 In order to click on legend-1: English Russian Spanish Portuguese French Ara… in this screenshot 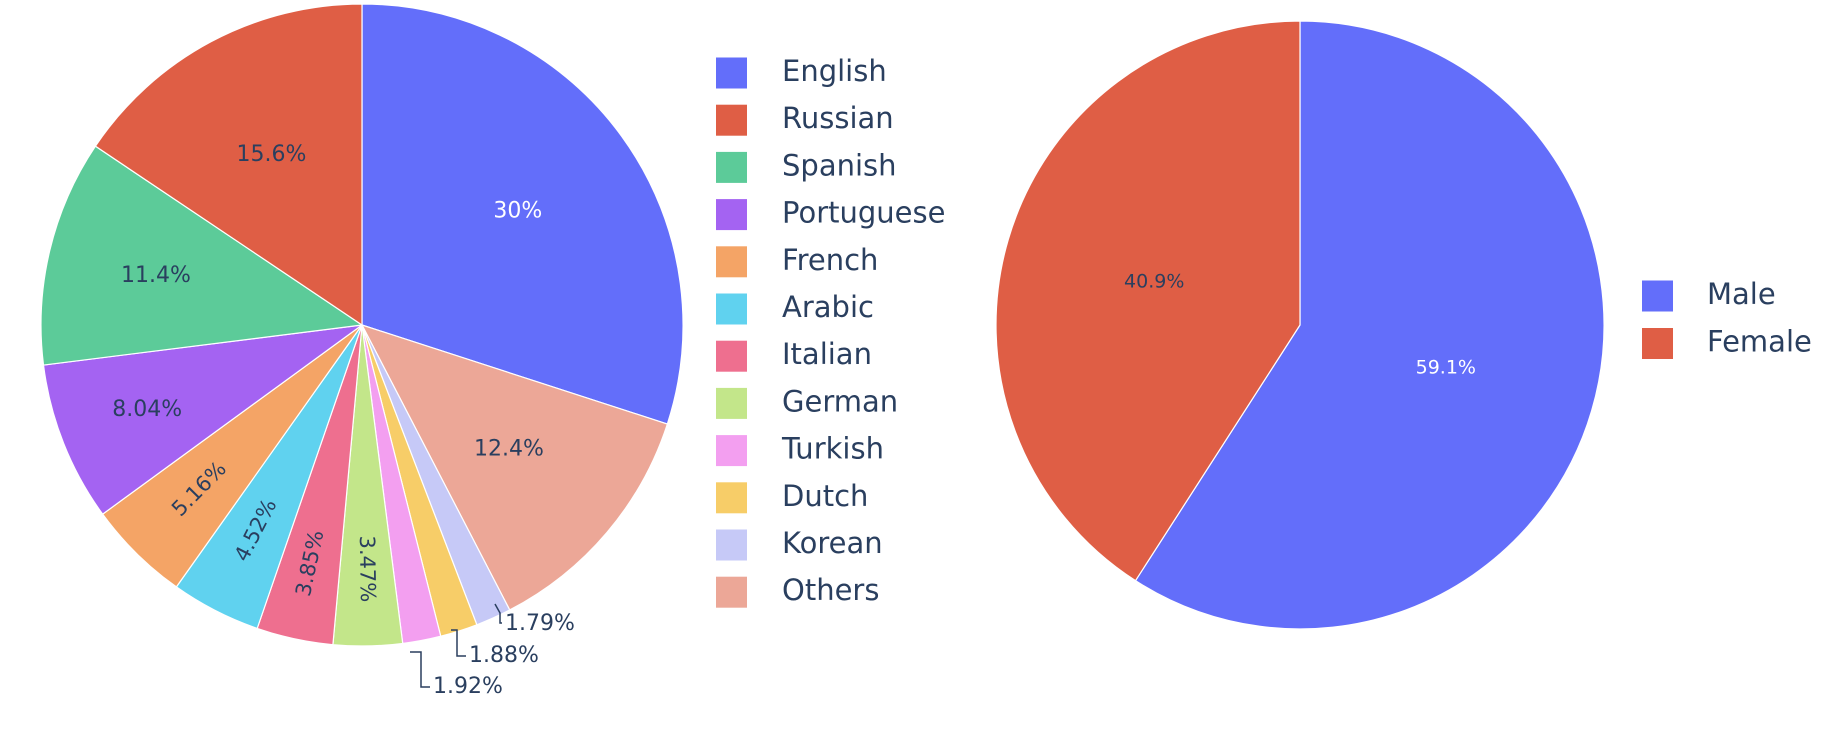, I will do `click(830, 331)`.